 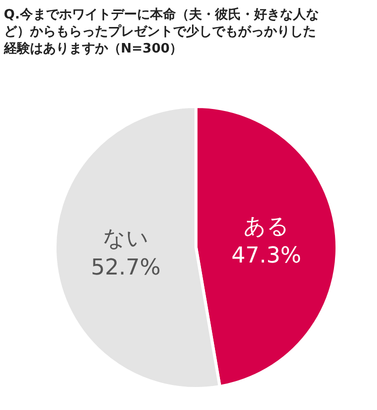 What do you see at coordinates (160, 31) in the screenshot?
I see `chart-title: Q.今までホワイトデーに本命（夫・彼氏・好きな人など）からもらったプレゼントで少しでもがっかりした経験はありますか（N=300）` at bounding box center [160, 31].